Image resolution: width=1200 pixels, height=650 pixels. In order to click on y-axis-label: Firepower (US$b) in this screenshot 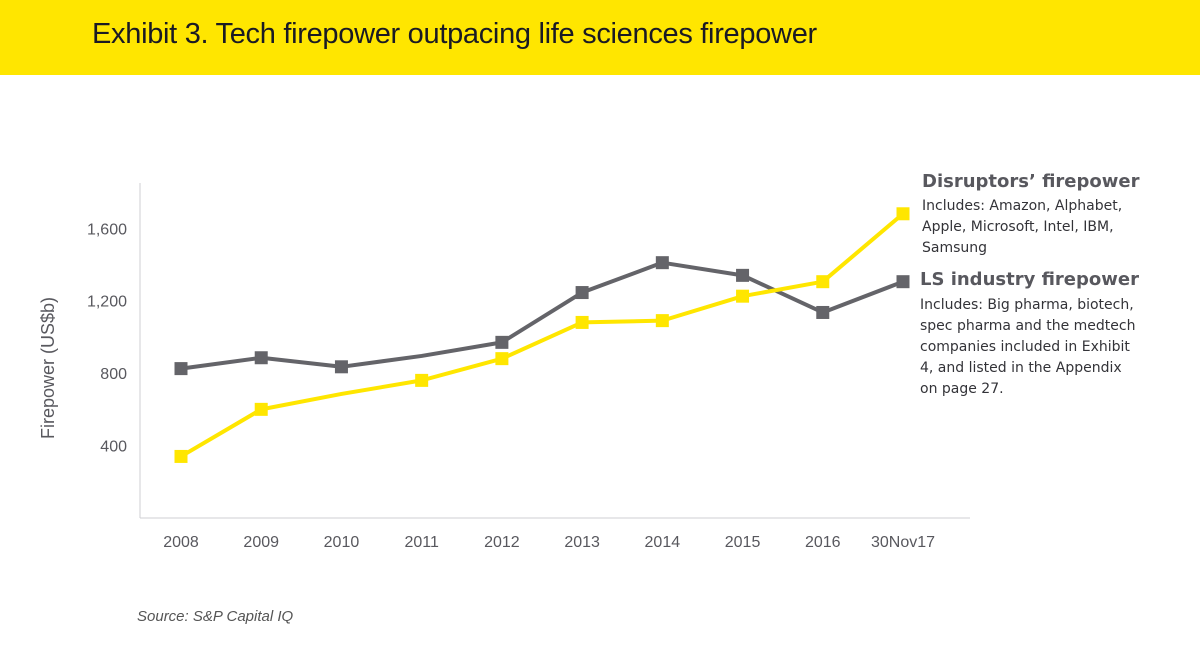, I will do `click(48, 368)`.